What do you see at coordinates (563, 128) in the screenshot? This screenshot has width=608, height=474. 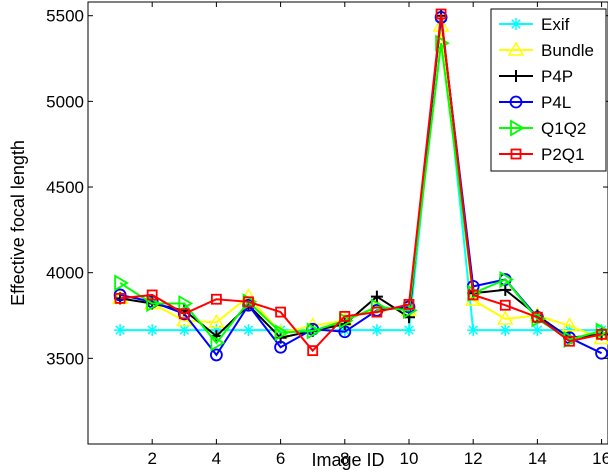 I see `legend-label: Q1Q2` at bounding box center [563, 128].